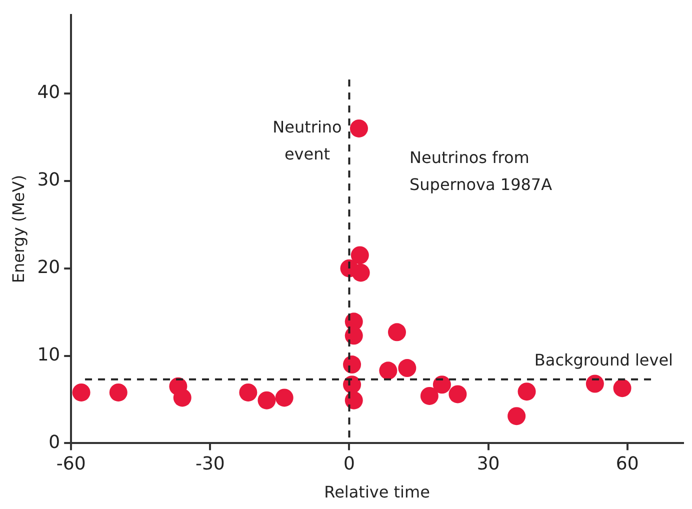 This screenshot has height=509, width=692. I want to click on x-tick-label: 30, so click(488, 464).